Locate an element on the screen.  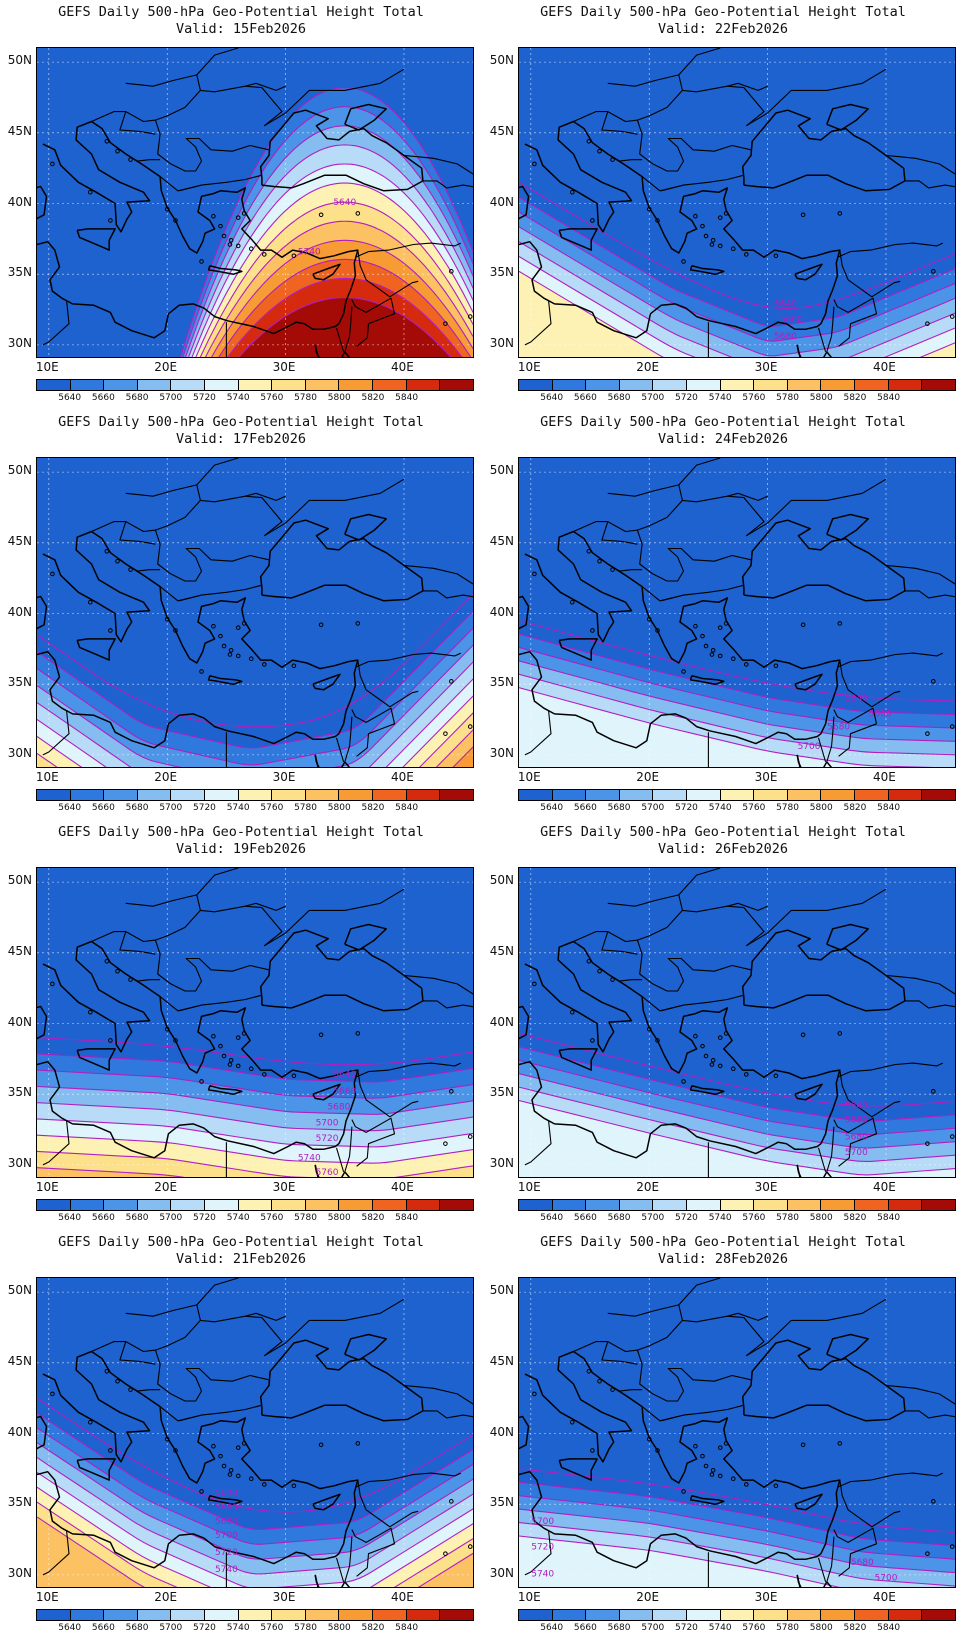
colorbar-label: 5680 is located at coordinates (137, 1218).